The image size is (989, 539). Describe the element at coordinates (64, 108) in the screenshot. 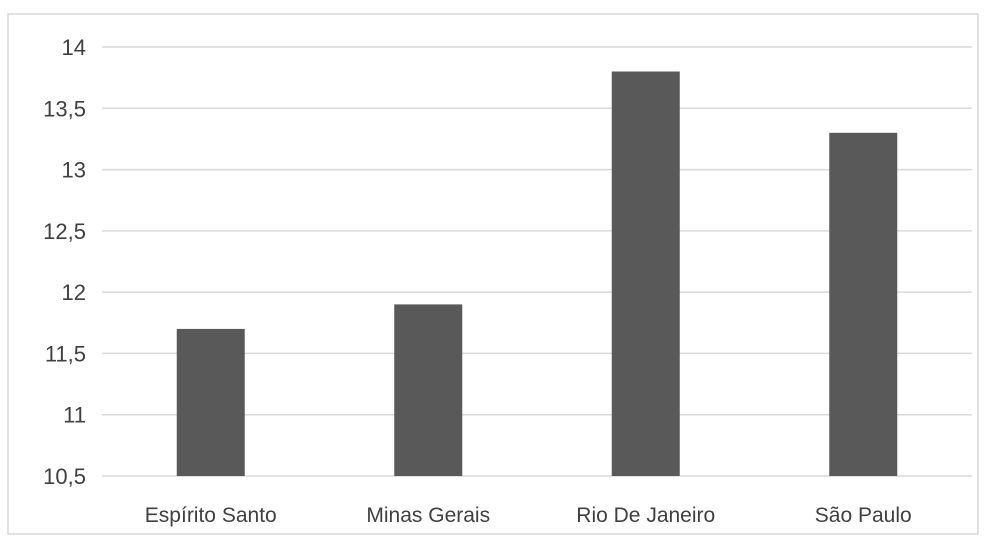

I see `y-tick-label: 13,5` at that location.